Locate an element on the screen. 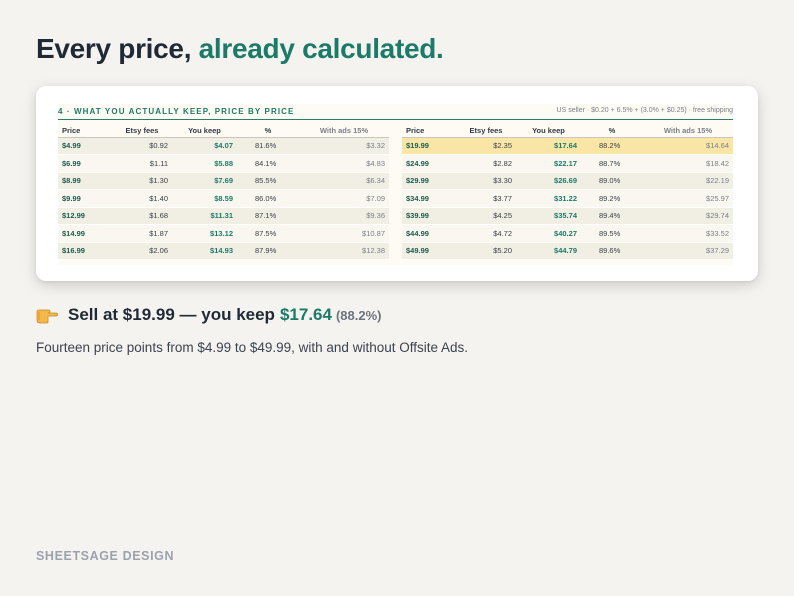  cell-you-keep: $26.69 is located at coordinates (548, 181).